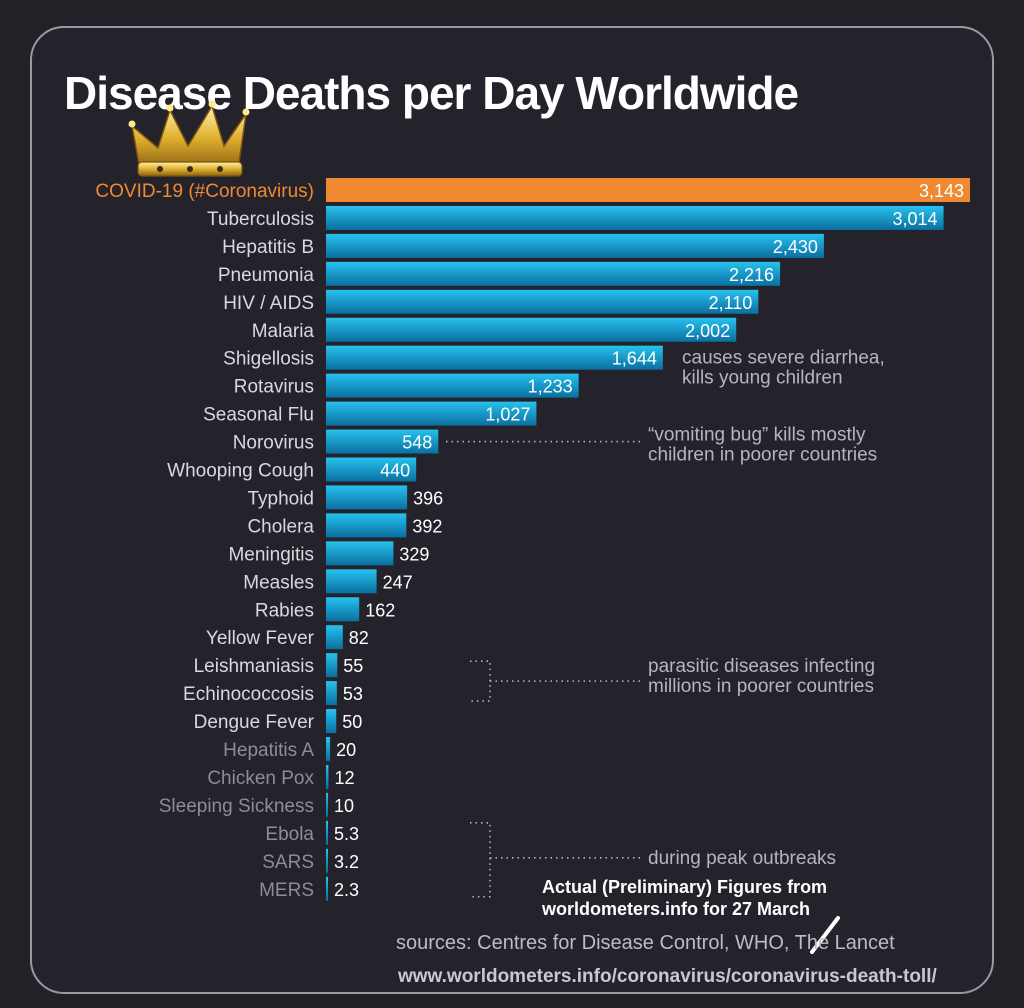  What do you see at coordinates (268, 750) in the screenshot?
I see `category-label: Hepatitis A` at bounding box center [268, 750].